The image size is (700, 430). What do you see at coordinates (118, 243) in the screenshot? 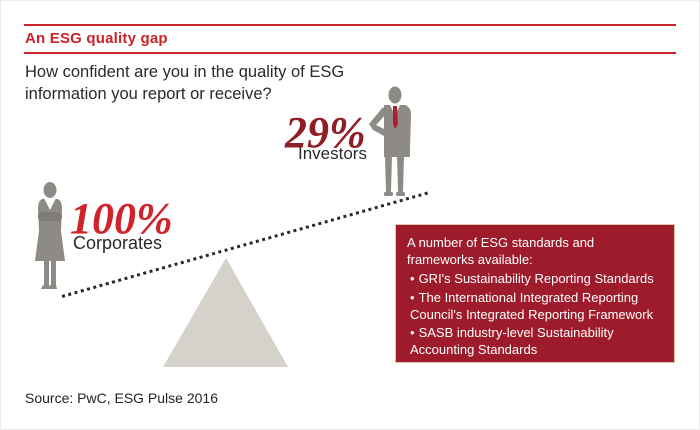
I see `corporates-label: Corporates` at bounding box center [118, 243].